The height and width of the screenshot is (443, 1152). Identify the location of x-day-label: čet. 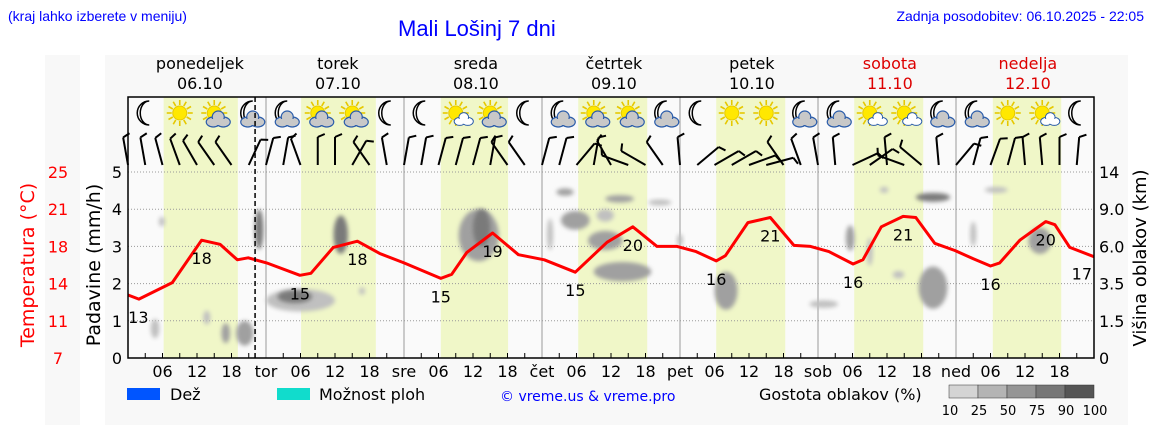
(542, 371).